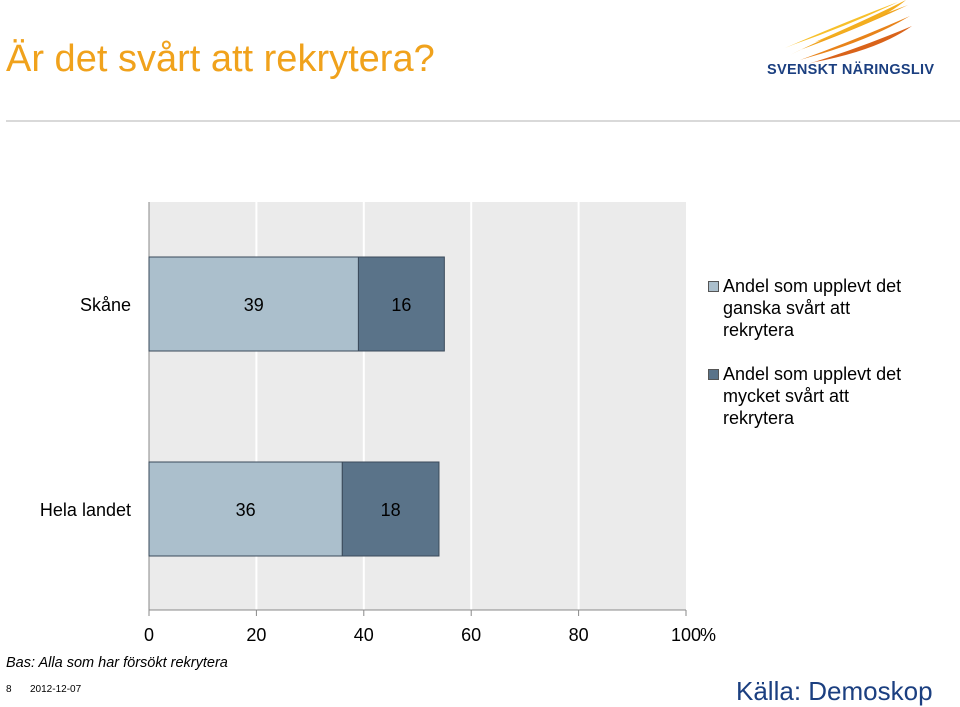  I want to click on category-label: Skåne, so click(105, 305).